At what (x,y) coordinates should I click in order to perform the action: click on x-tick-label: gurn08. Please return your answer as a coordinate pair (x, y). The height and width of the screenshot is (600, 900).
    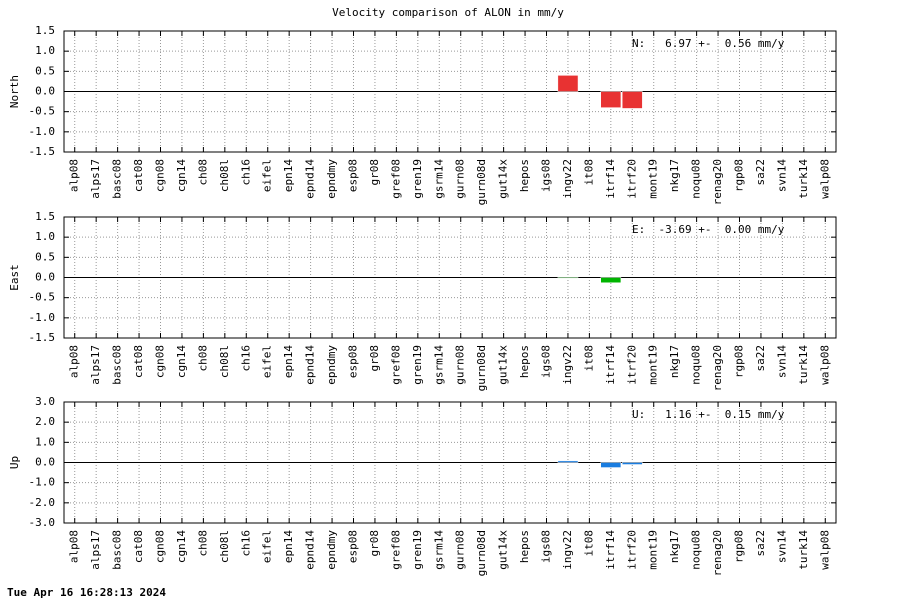
    Looking at the image, I should click on (460, 550).